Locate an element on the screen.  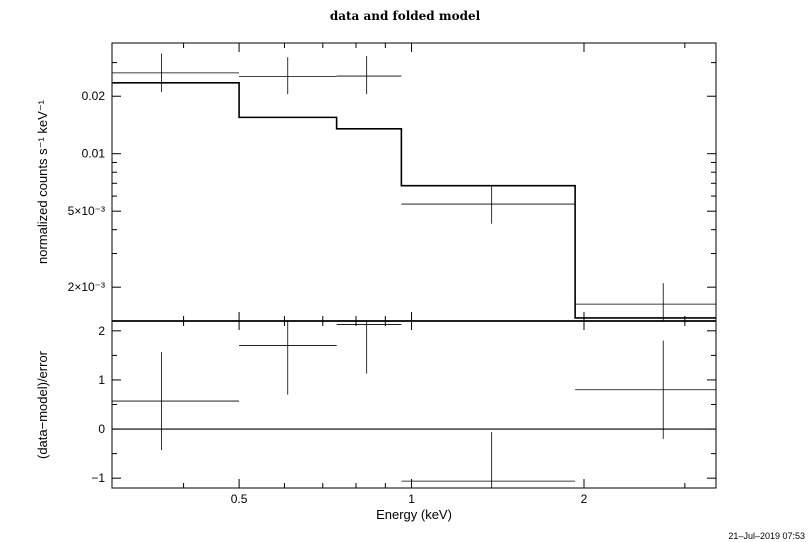
x-tick-label: 0.5 is located at coordinates (239, 499).